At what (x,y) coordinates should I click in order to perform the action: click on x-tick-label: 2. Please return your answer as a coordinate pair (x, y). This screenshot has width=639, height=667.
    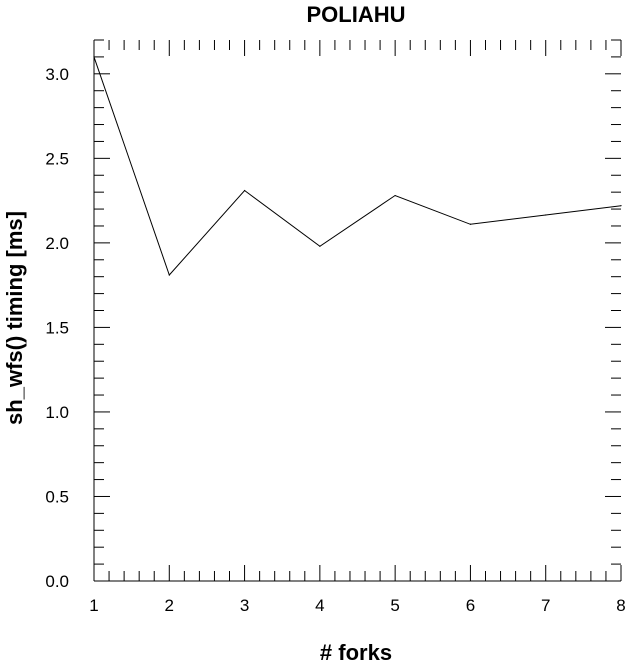
    Looking at the image, I should click on (169, 605).